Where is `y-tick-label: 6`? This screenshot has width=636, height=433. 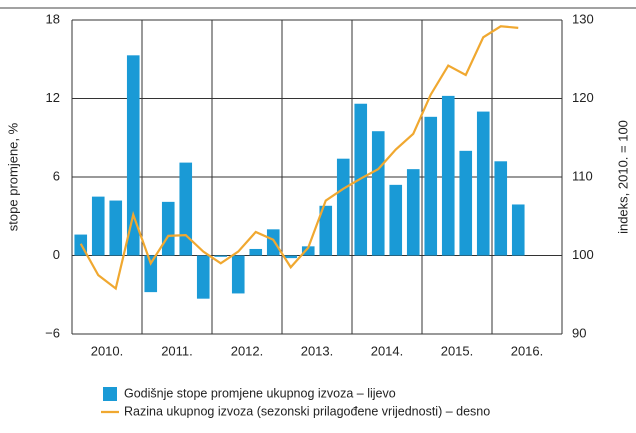
y-tick-label: 6 is located at coordinates (56, 175).